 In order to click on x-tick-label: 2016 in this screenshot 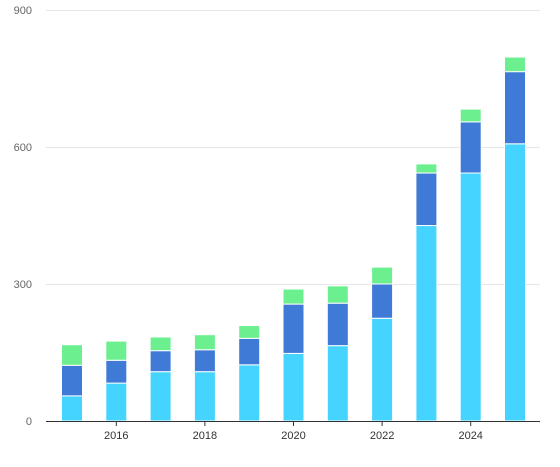, I will do `click(116, 436)`.